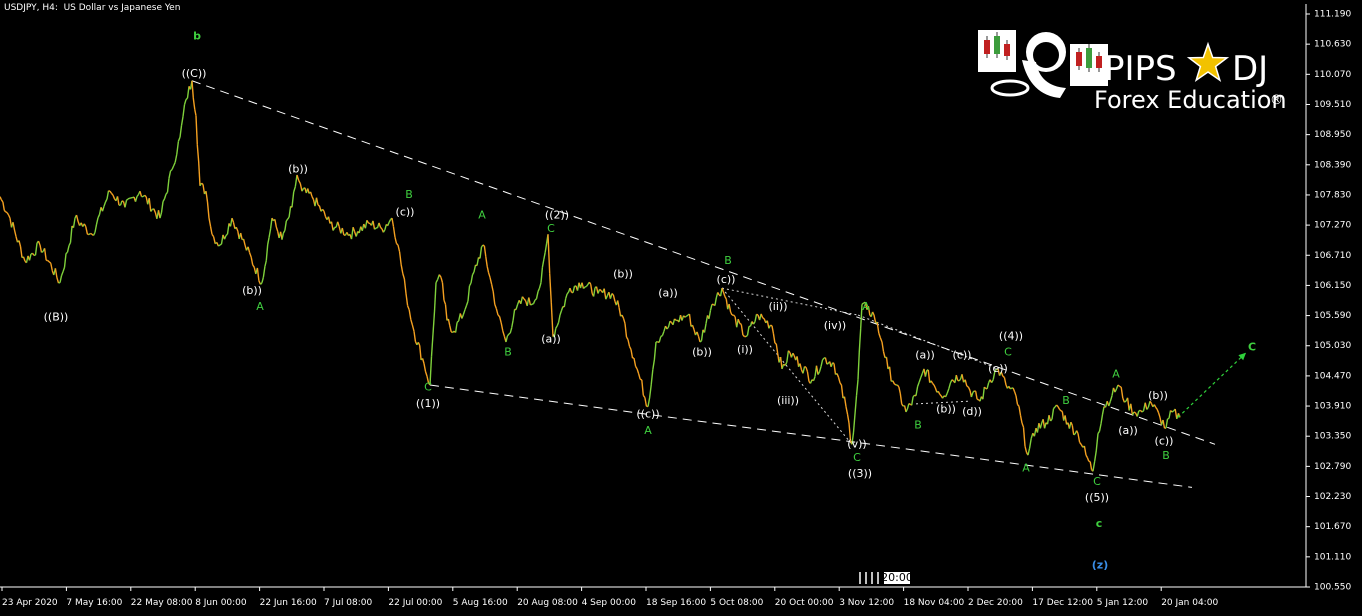  What do you see at coordinates (1099, 62) in the screenshot?
I see `logo-candle` at bounding box center [1099, 62].